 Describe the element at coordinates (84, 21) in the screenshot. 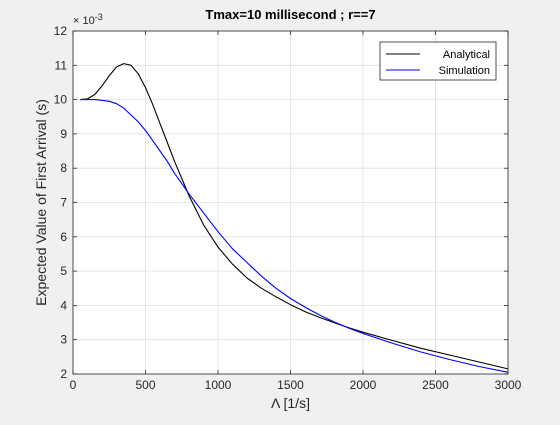

I see `y-exponent-base: × 10` at that location.